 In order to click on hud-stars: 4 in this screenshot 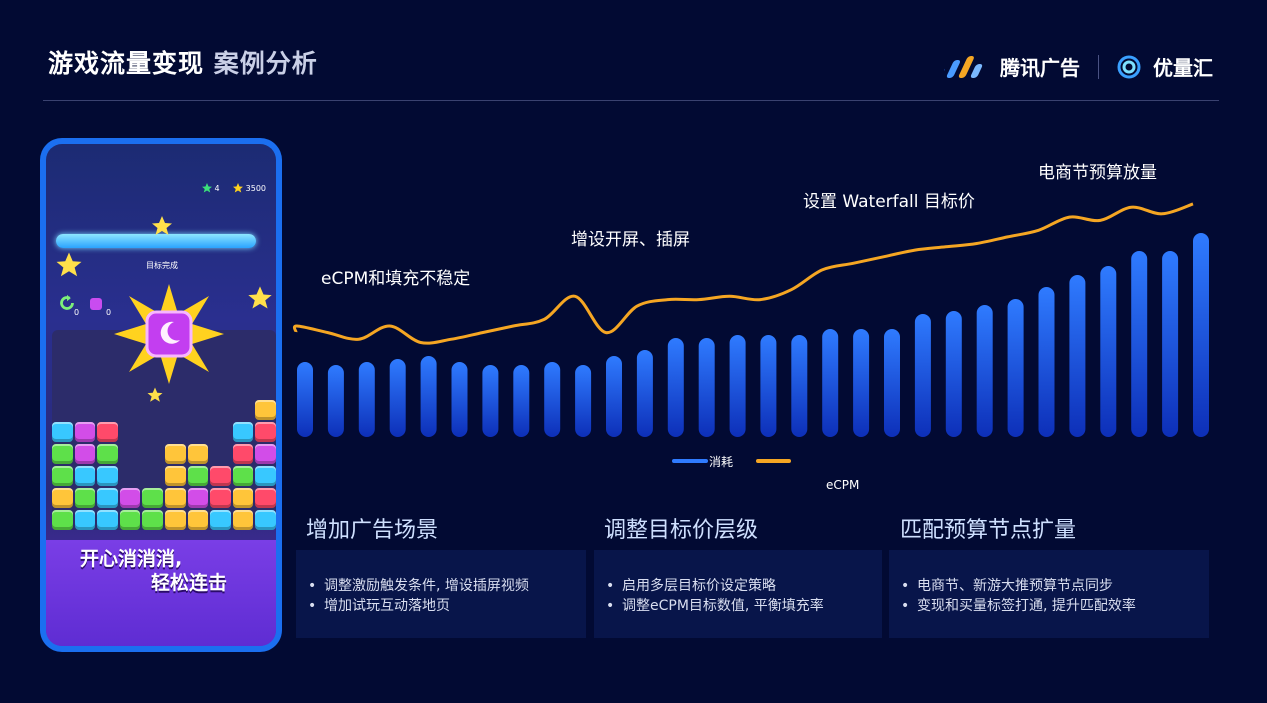, I will do `click(210, 188)`.